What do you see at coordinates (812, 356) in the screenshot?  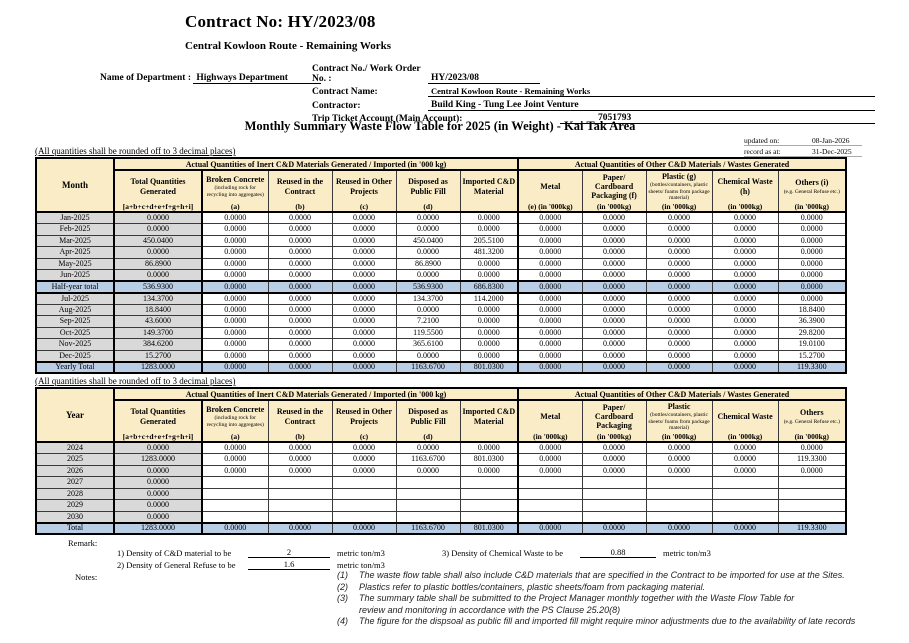 I see `value-cell: 15.2700` at bounding box center [812, 356].